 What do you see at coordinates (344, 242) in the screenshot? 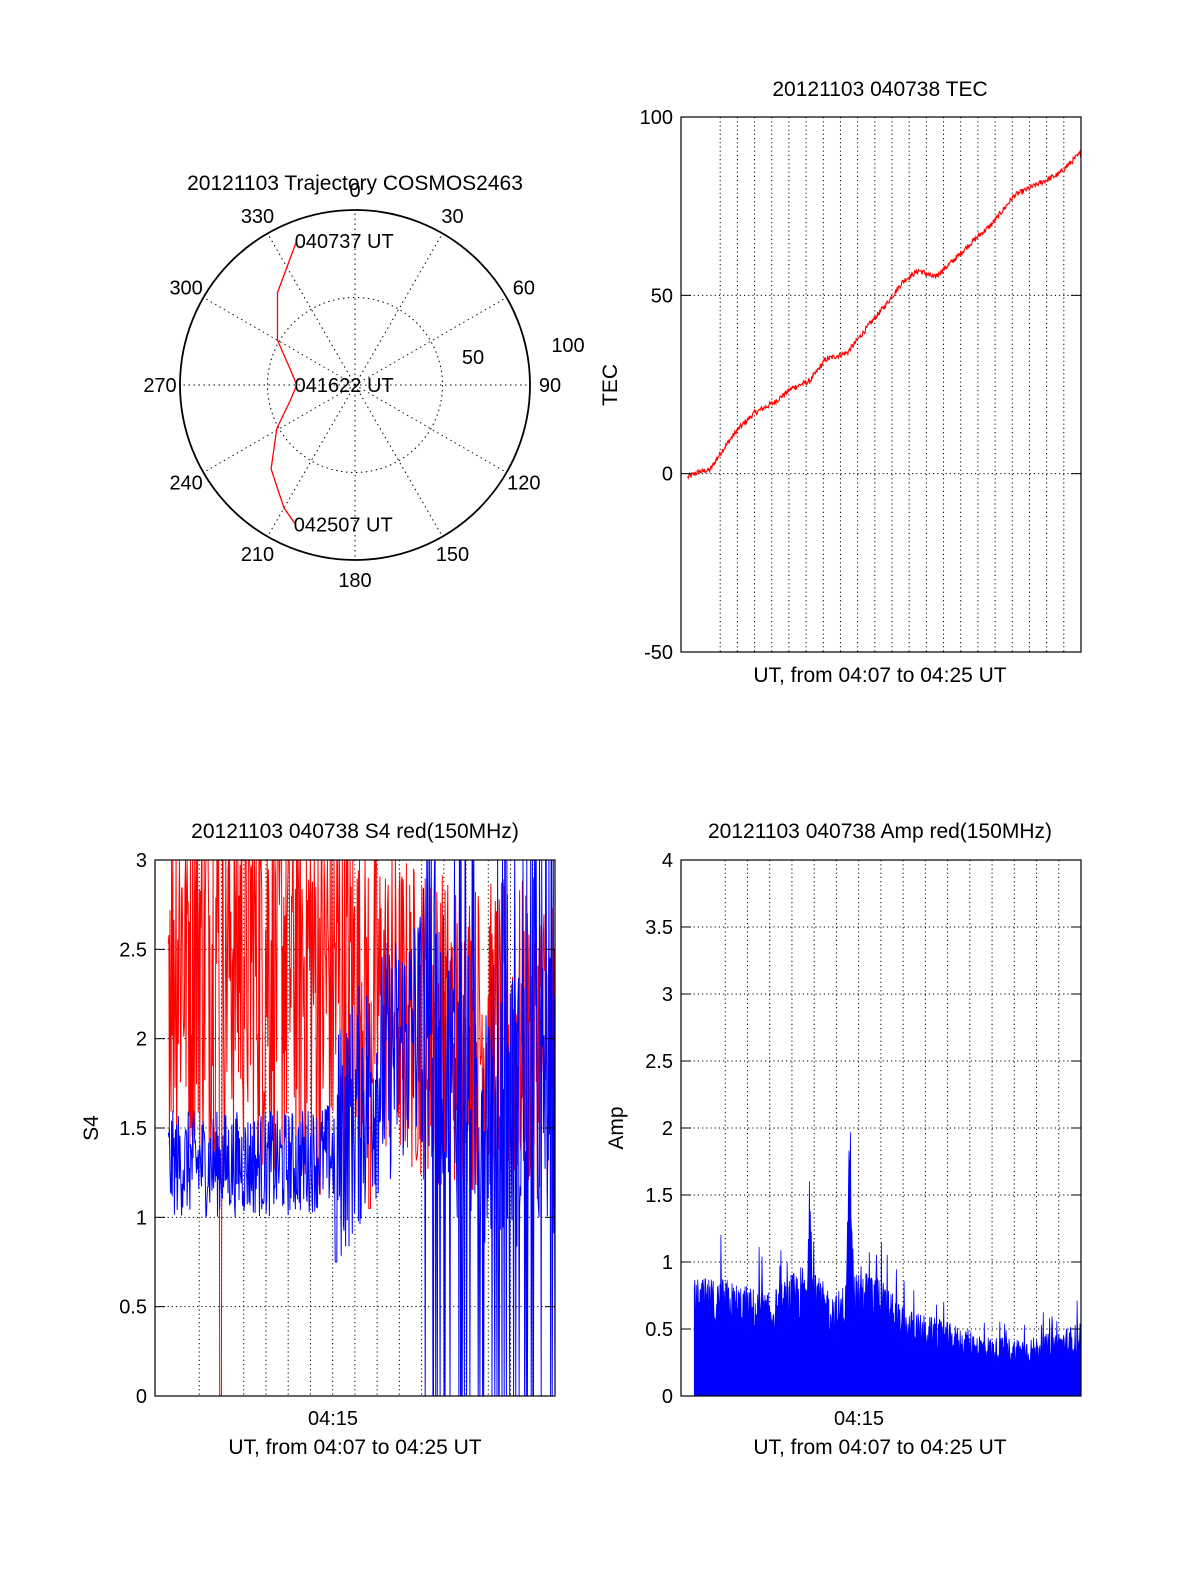
I see `polar-time-label: 040737 UT` at bounding box center [344, 242].